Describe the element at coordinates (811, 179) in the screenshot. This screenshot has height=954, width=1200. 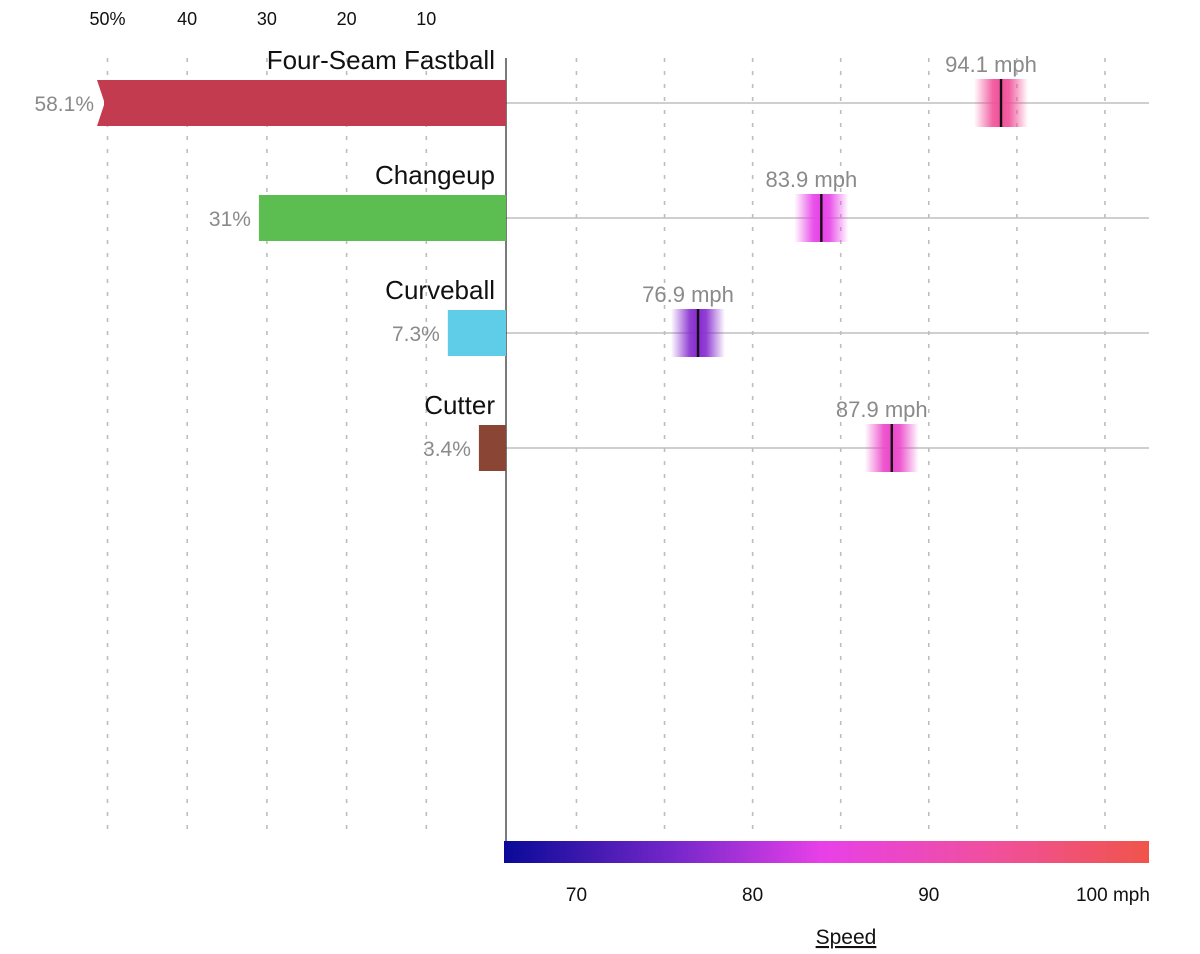
I see `speed-value-label: 83.9 mph` at that location.